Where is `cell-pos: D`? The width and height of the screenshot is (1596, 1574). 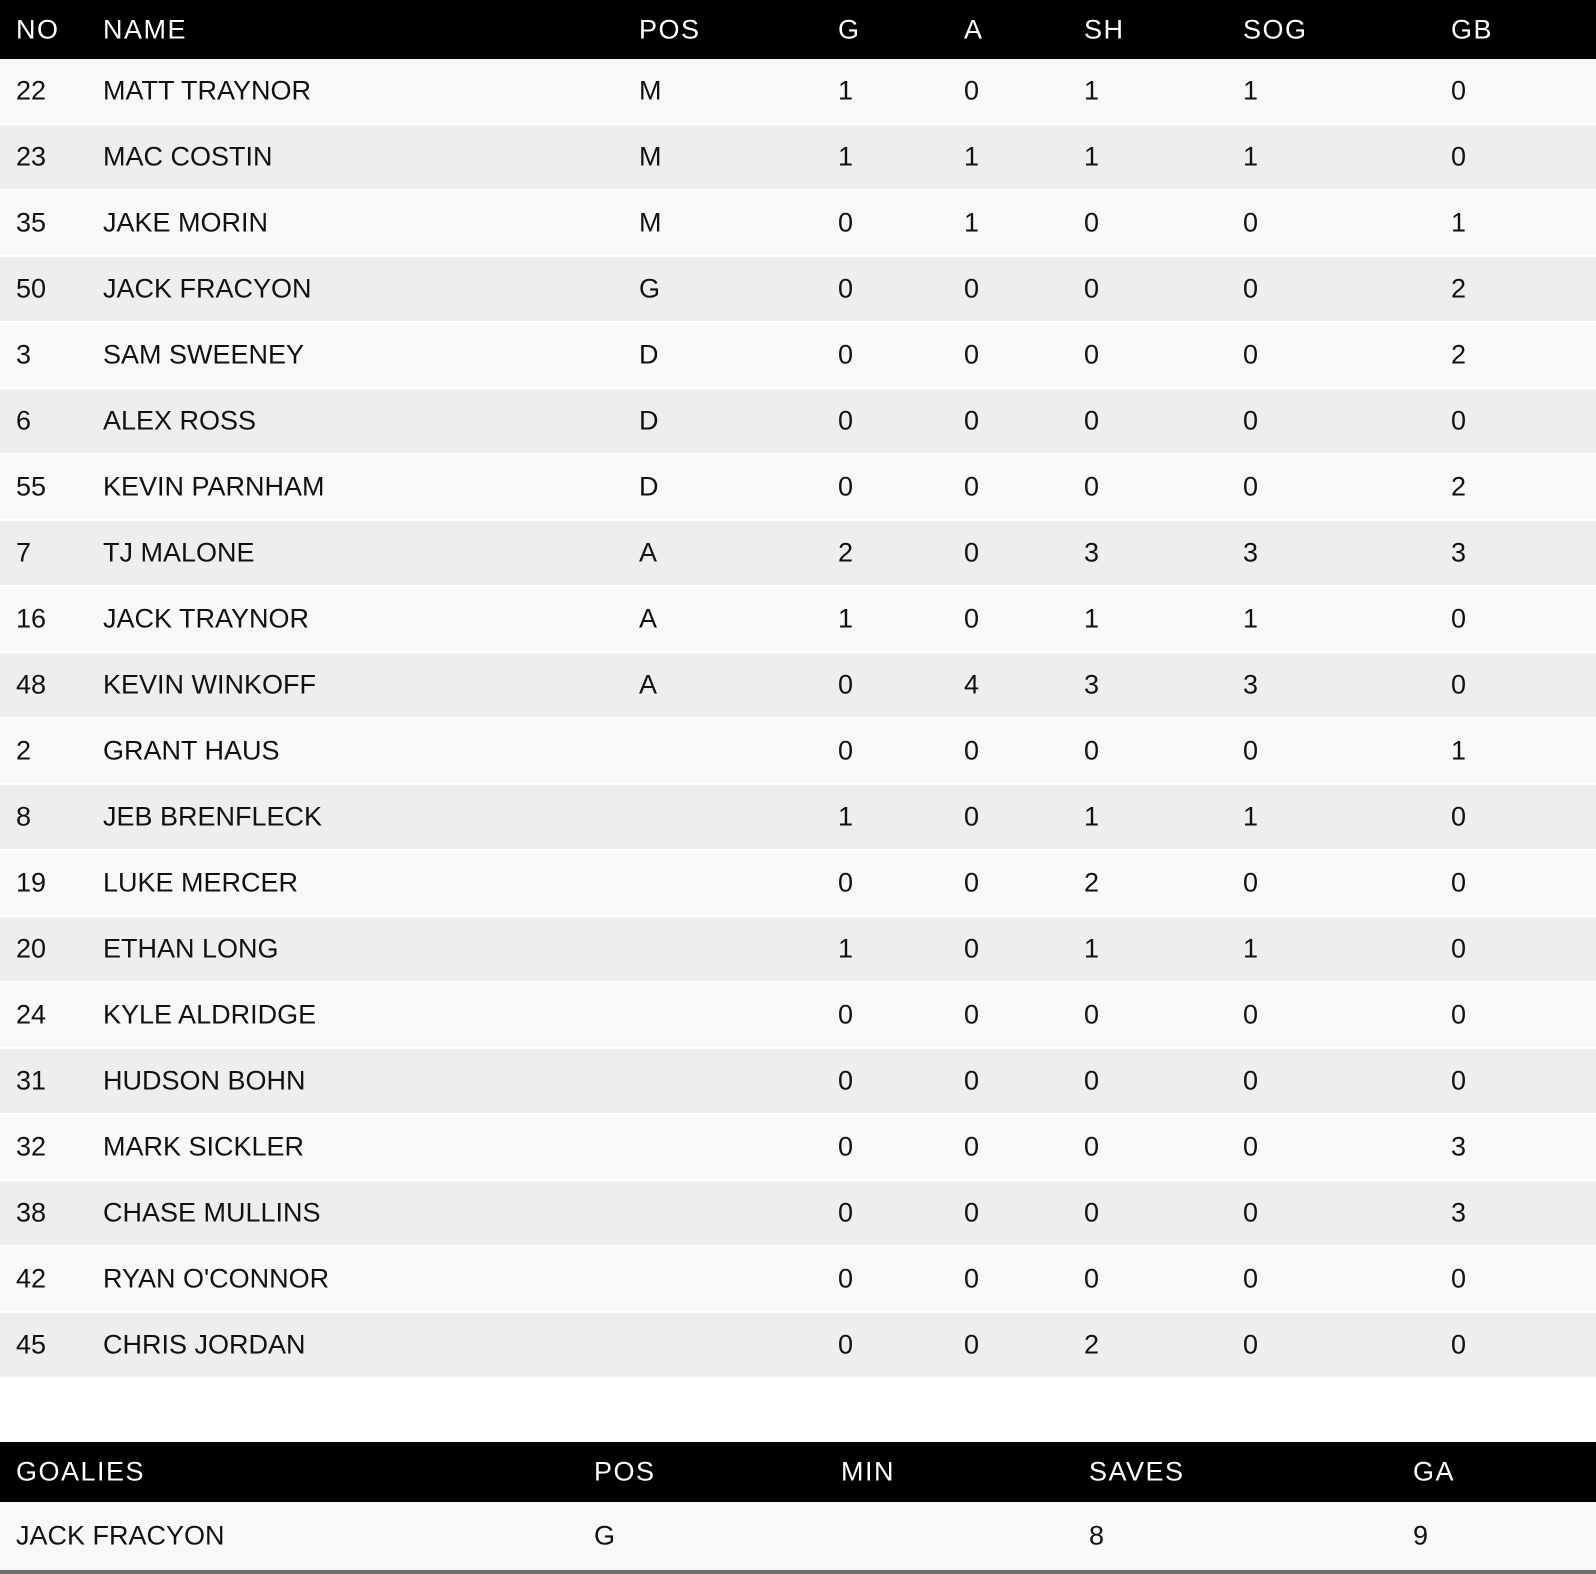 cell-pos: D is located at coordinates (649, 354).